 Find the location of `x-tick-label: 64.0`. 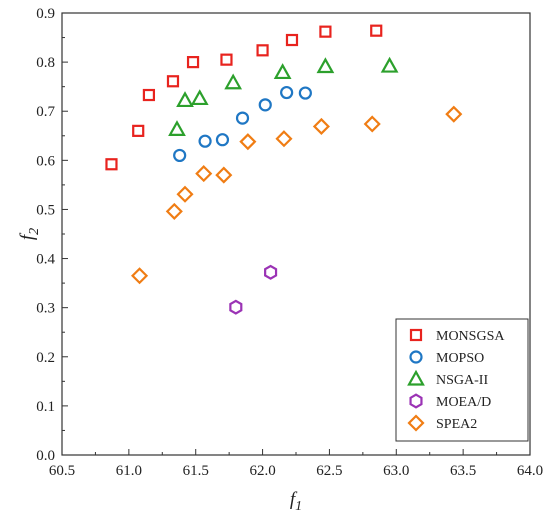

x-tick-label: 64.0 is located at coordinates (530, 471).